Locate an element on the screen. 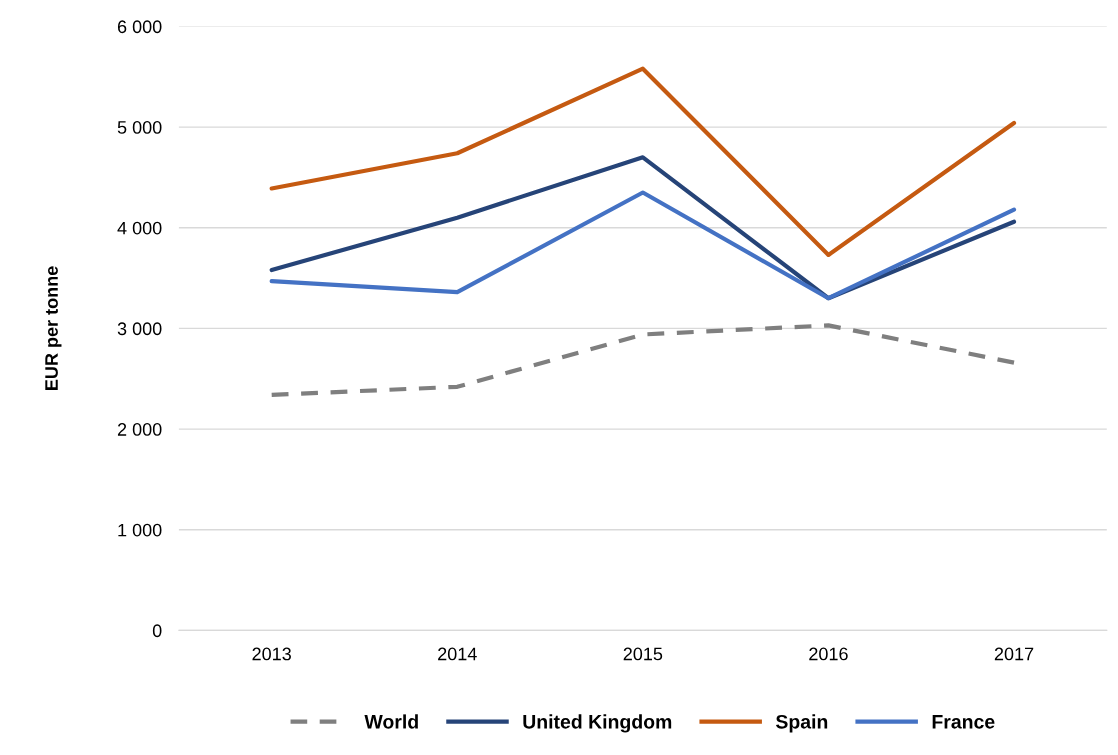 The width and height of the screenshot is (1118, 755). y-tick-label: 1 000 is located at coordinates (140, 530).